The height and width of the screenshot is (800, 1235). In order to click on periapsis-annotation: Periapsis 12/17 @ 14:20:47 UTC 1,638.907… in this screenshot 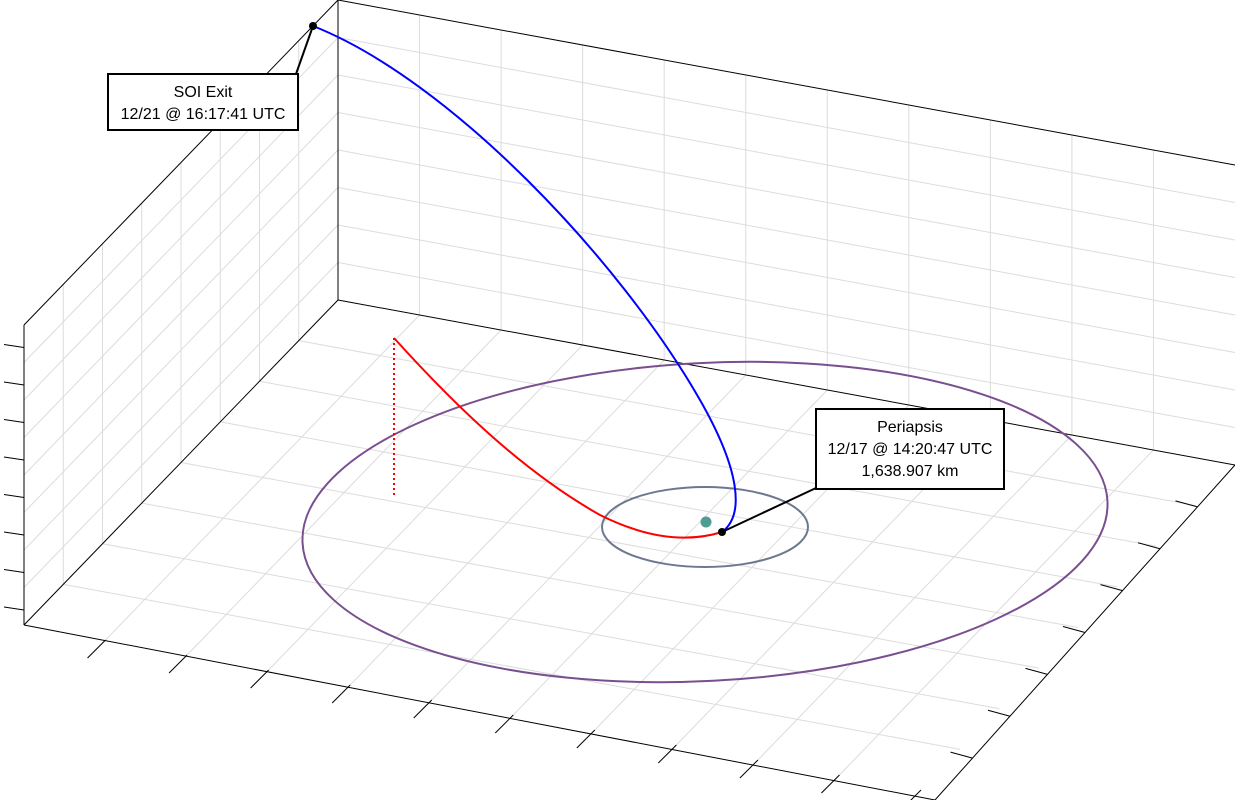, I will do `click(910, 449)`.